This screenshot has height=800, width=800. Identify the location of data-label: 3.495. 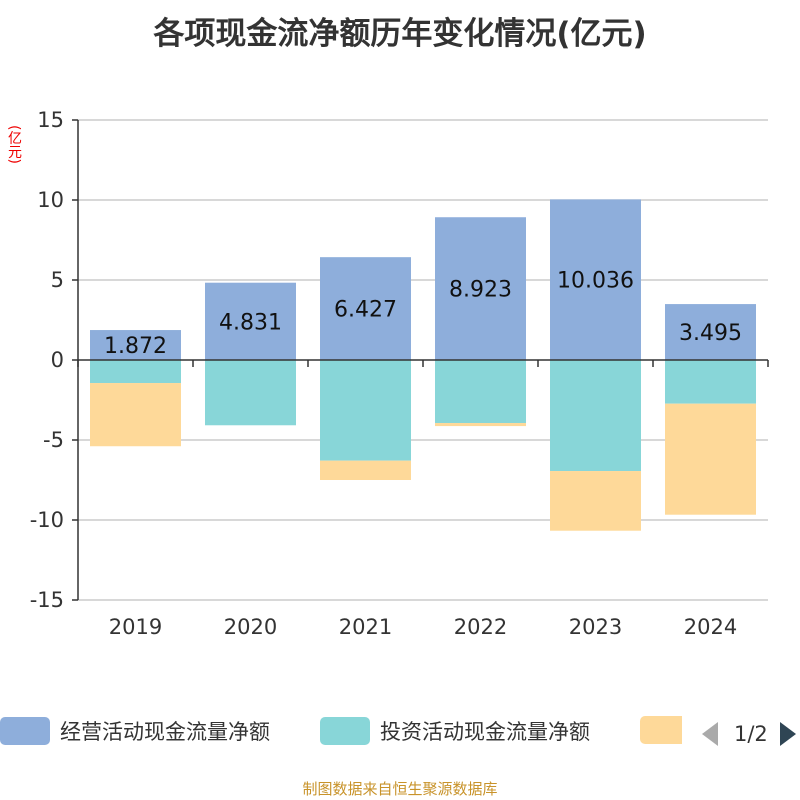
(710, 333).